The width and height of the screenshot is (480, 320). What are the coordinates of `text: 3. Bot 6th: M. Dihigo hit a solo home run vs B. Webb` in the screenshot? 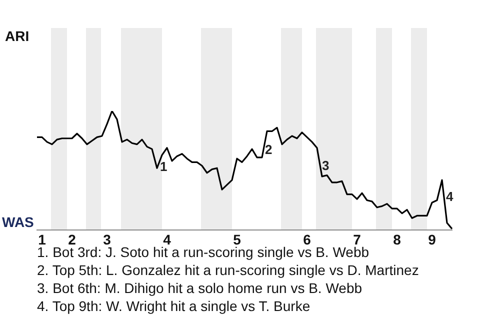 It's located at (200, 288).